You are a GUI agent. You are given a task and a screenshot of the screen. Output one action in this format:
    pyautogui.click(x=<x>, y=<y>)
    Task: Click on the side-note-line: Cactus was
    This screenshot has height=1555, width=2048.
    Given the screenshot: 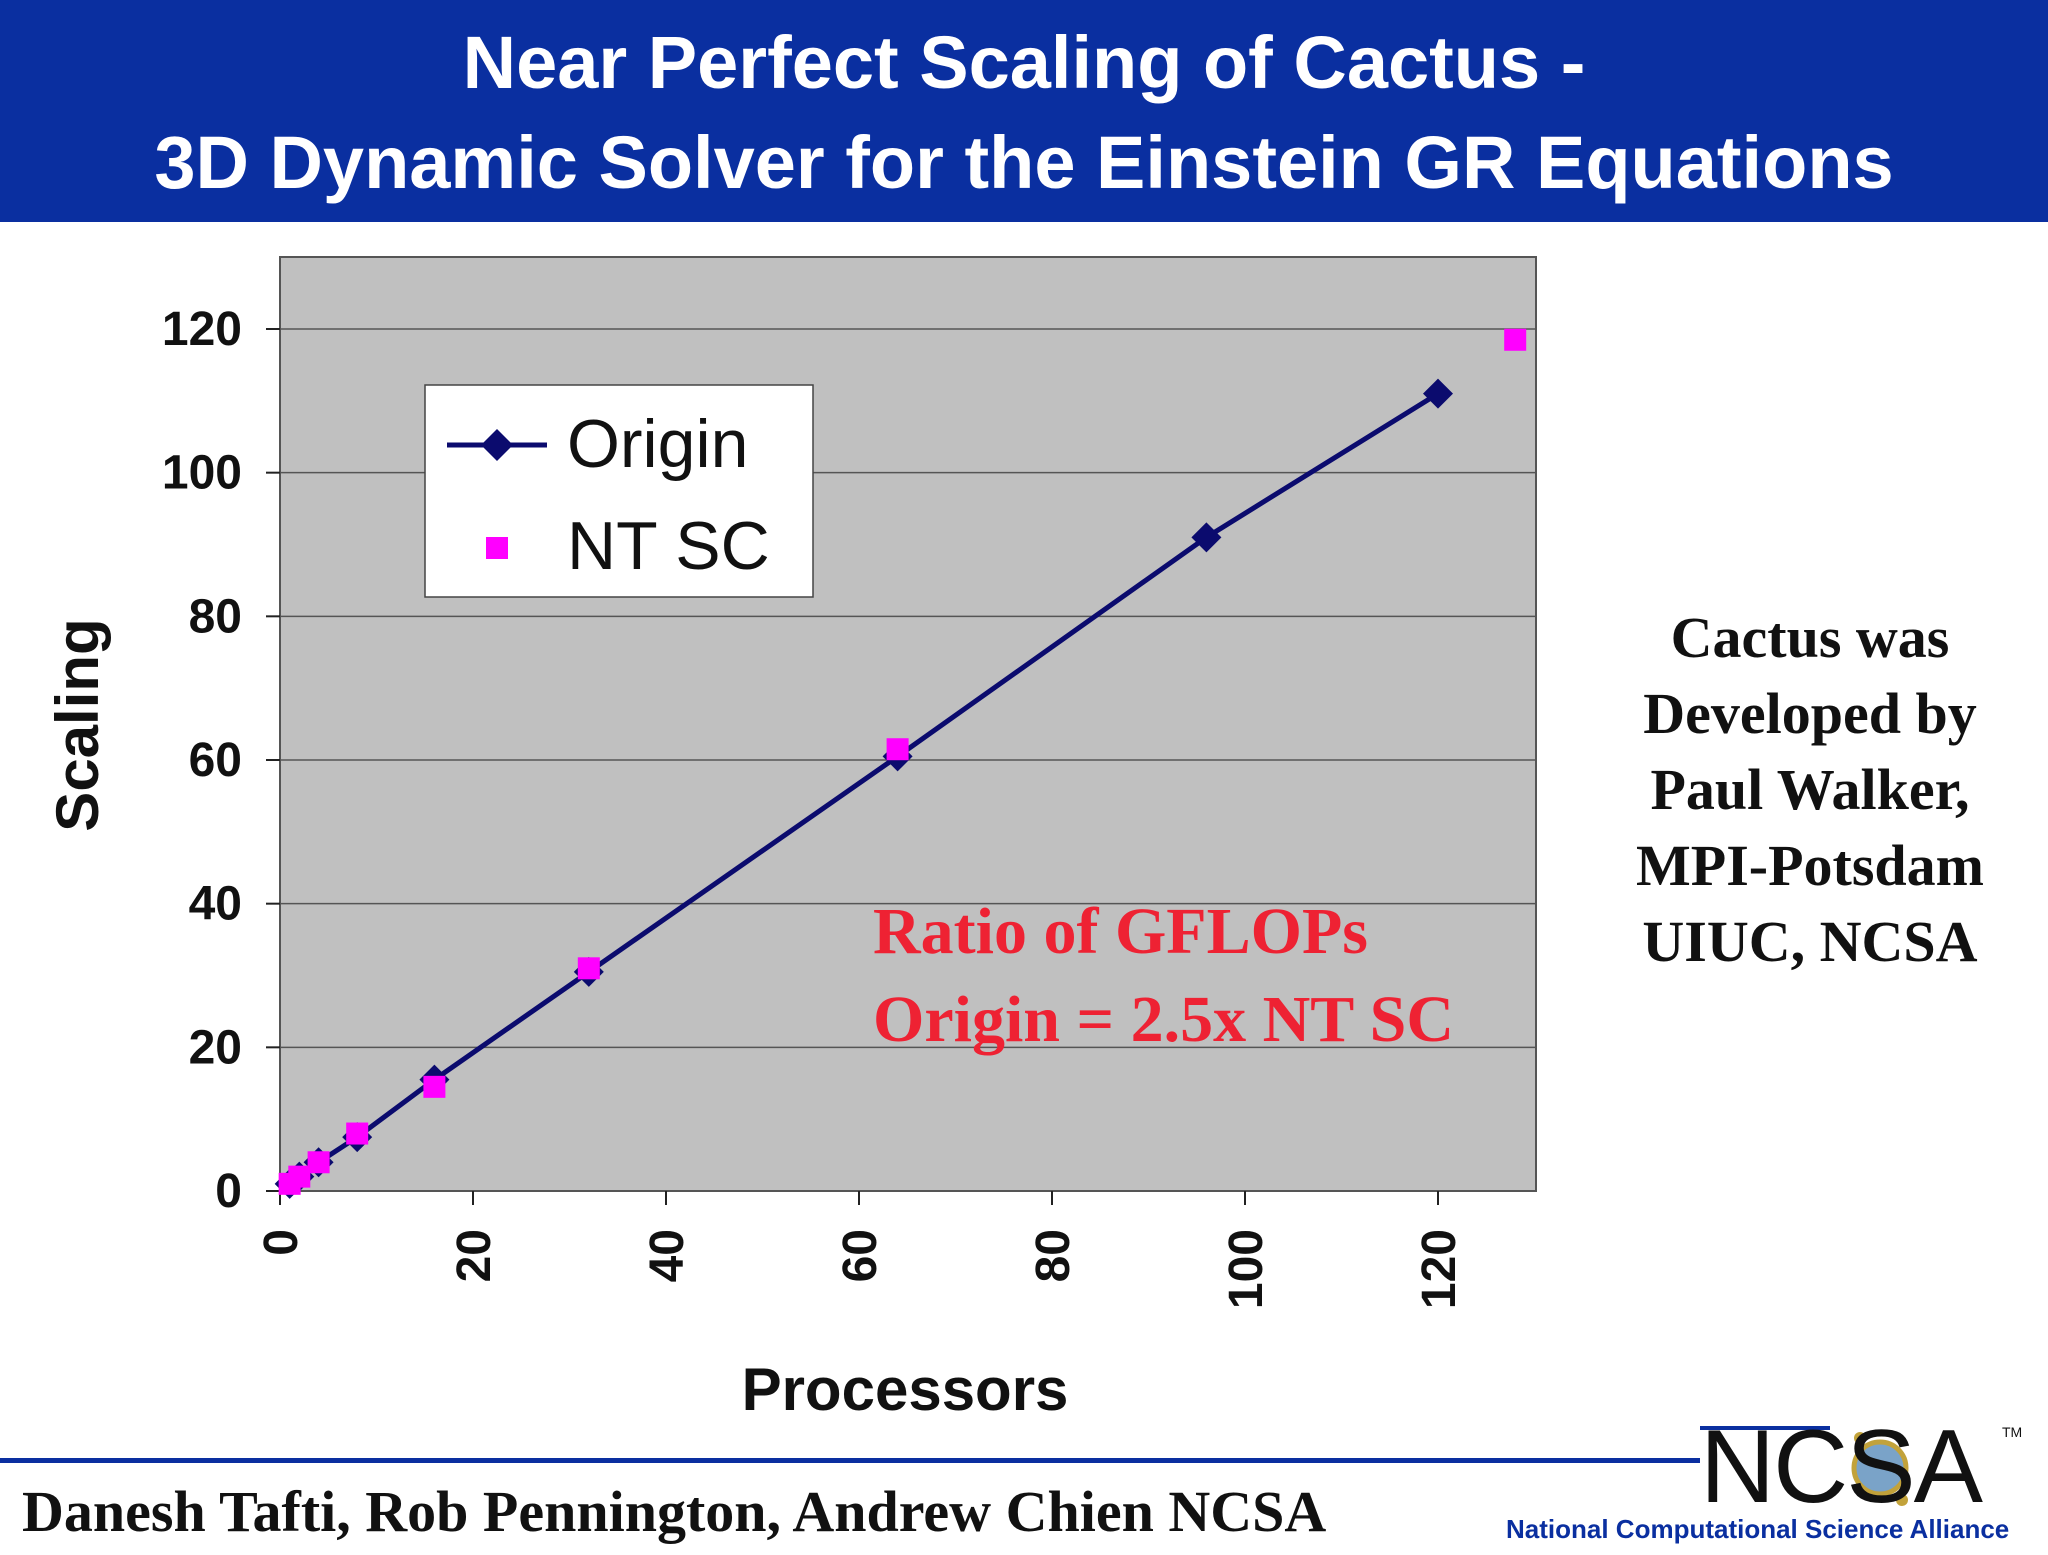 What is the action you would take?
    pyautogui.click(x=1810, y=637)
    